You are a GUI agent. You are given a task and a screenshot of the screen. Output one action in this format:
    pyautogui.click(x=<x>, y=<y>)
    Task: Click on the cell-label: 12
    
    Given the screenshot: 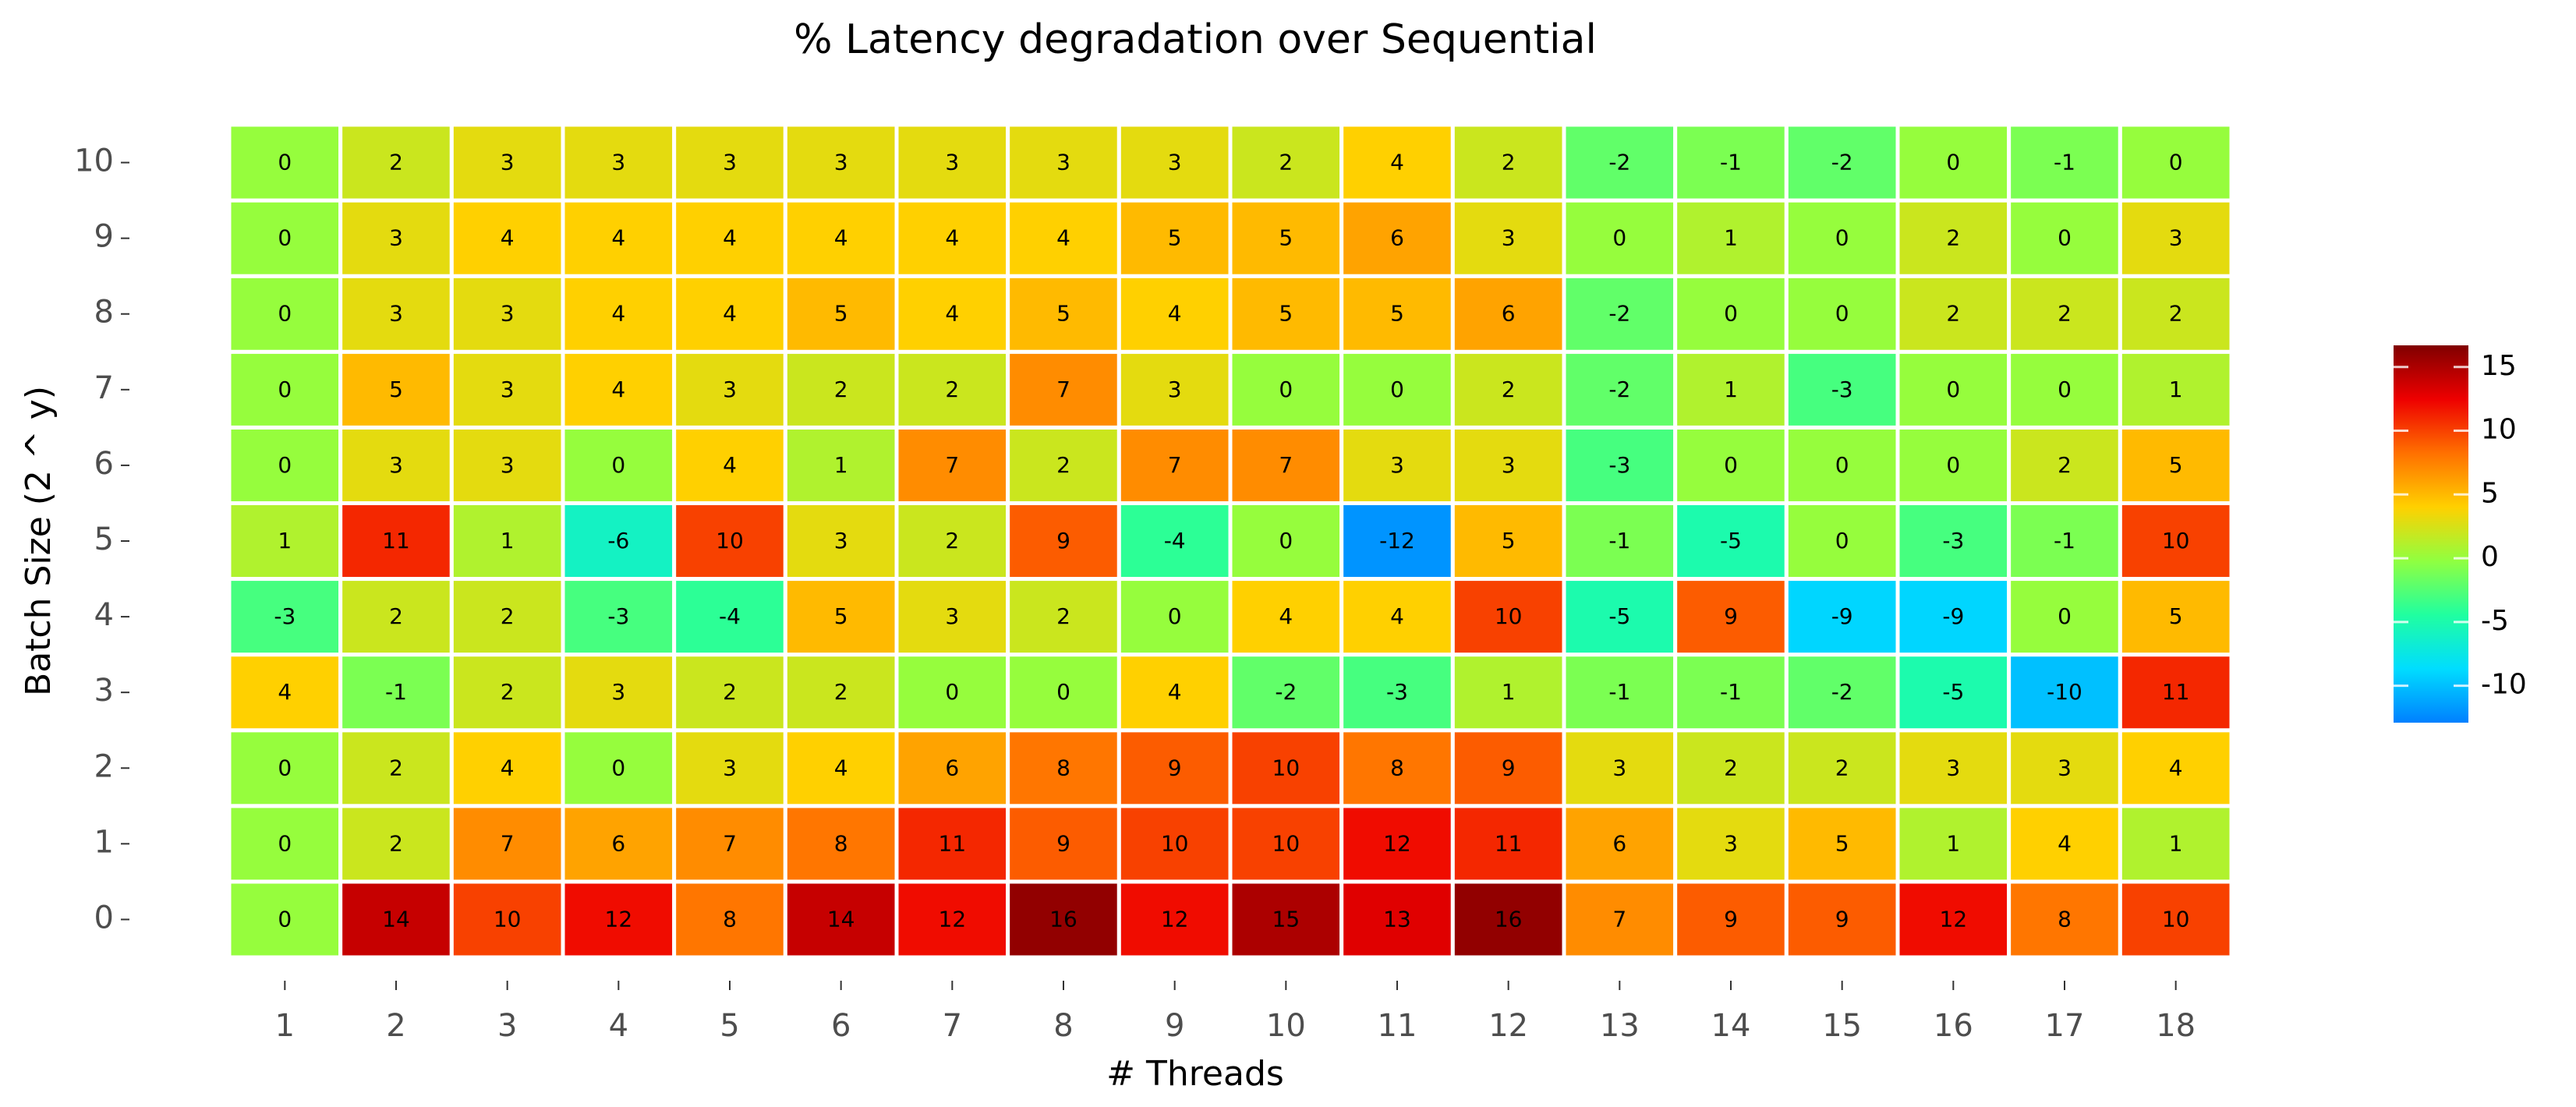 What is the action you would take?
    pyautogui.click(x=619, y=919)
    